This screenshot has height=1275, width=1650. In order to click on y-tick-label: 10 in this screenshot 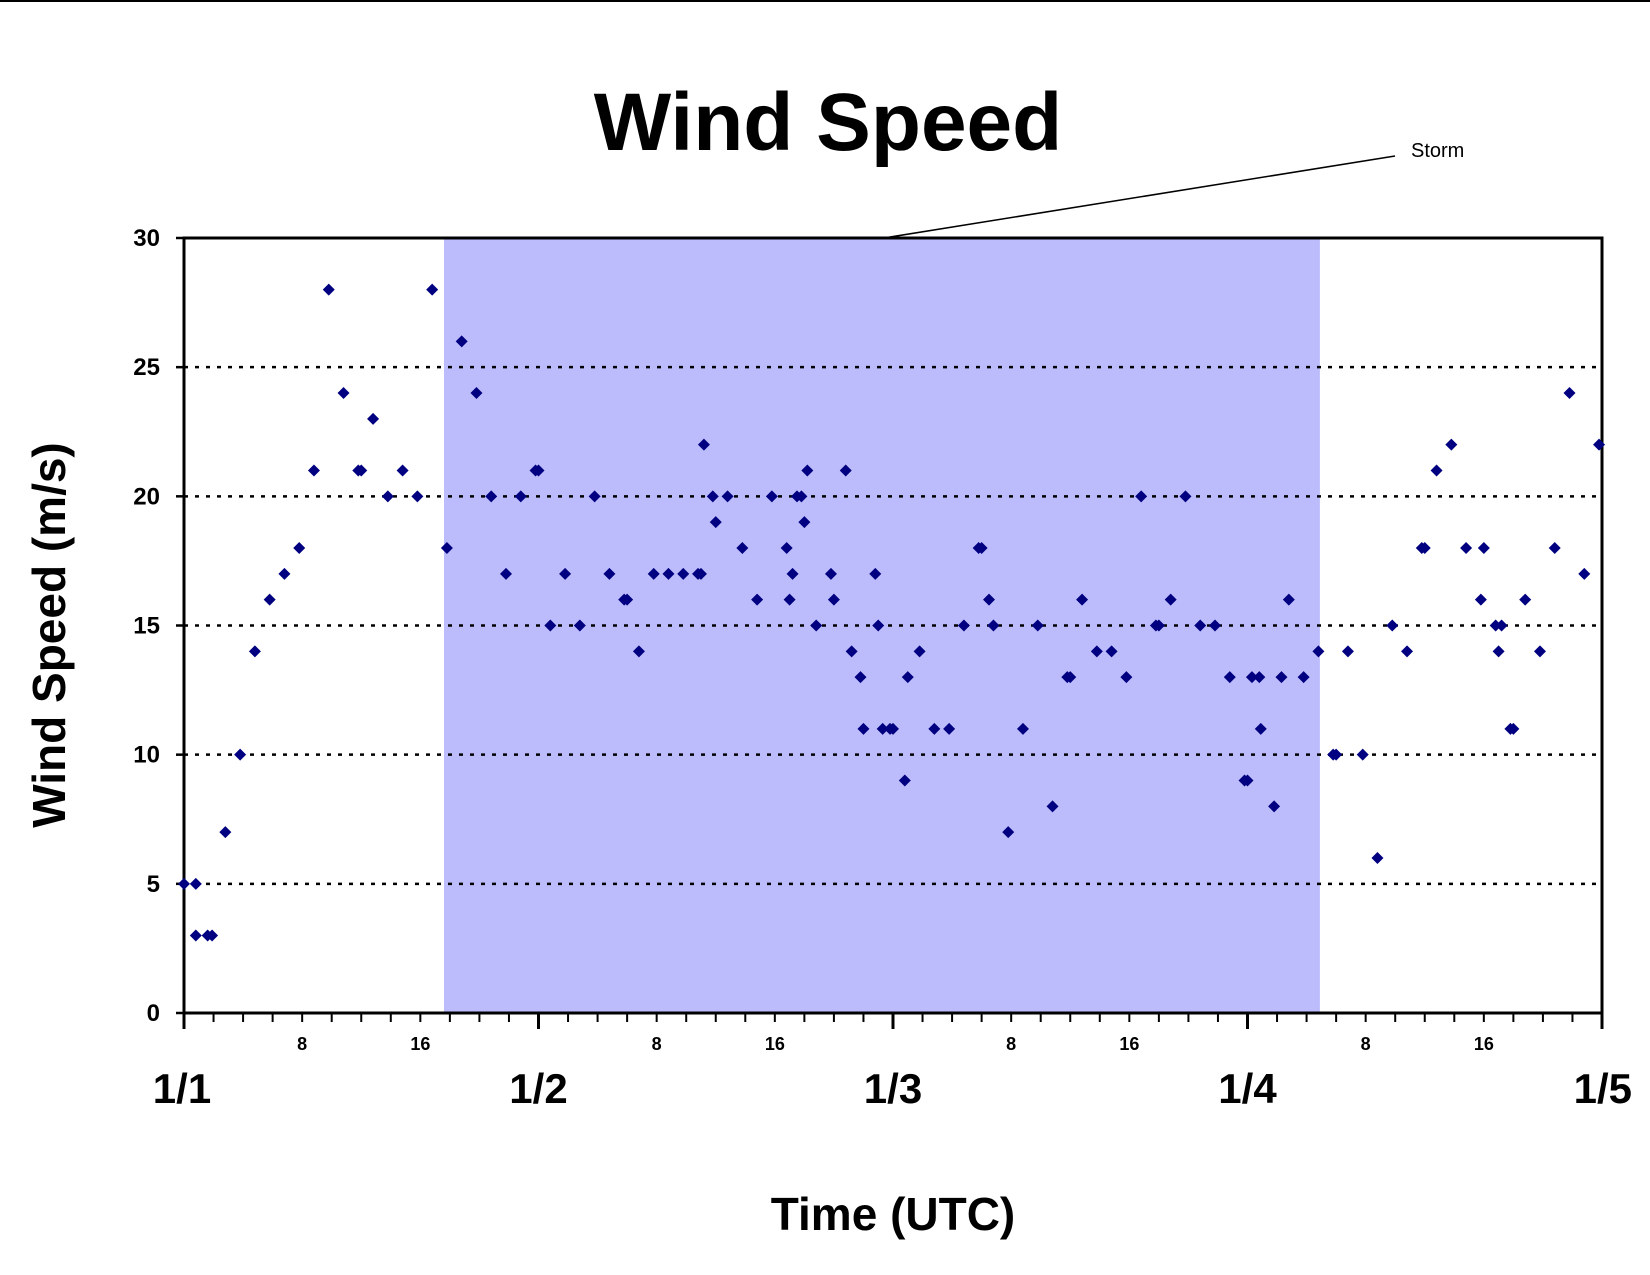, I will do `click(146, 755)`.